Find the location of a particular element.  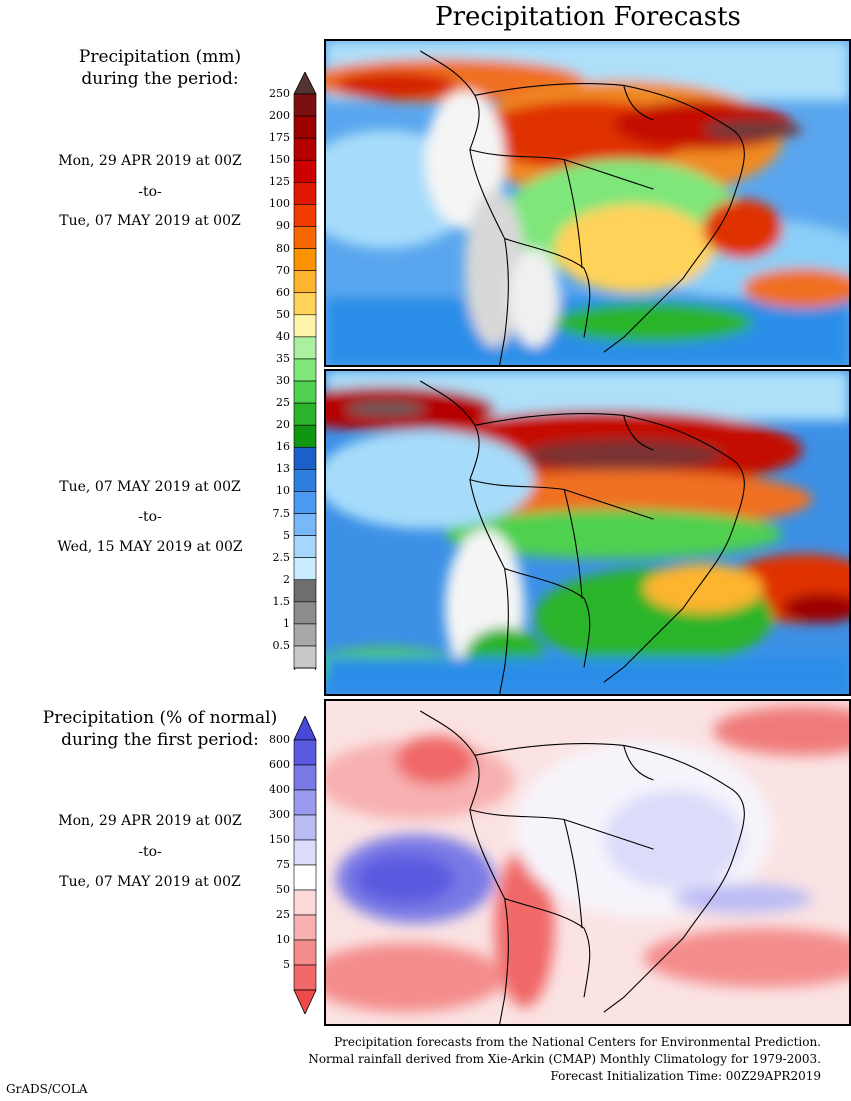

anomaly-heading-line2: during the first period: is located at coordinates (160, 740).